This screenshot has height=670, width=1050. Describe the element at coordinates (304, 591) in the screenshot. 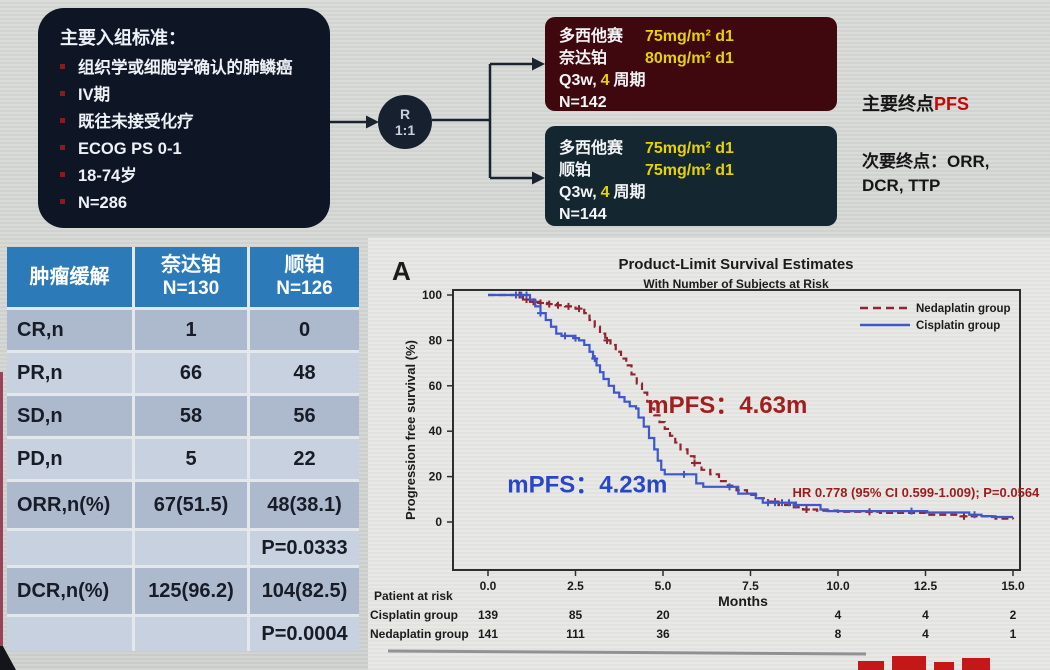

I see `row-value-cisplatin: 104(82.5)` at that location.